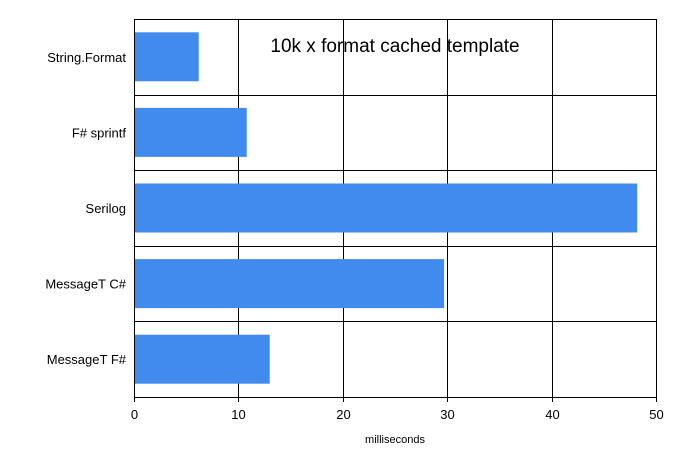 The width and height of the screenshot is (684, 466). What do you see at coordinates (191, 132) in the screenshot?
I see `bar-f-sprintf` at bounding box center [191, 132].